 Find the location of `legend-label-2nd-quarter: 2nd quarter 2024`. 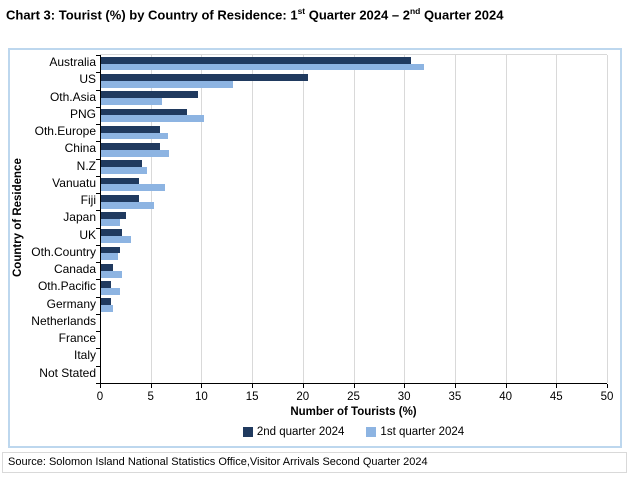

legend-label-2nd-quarter: 2nd quarter 2024 is located at coordinates (300, 432).